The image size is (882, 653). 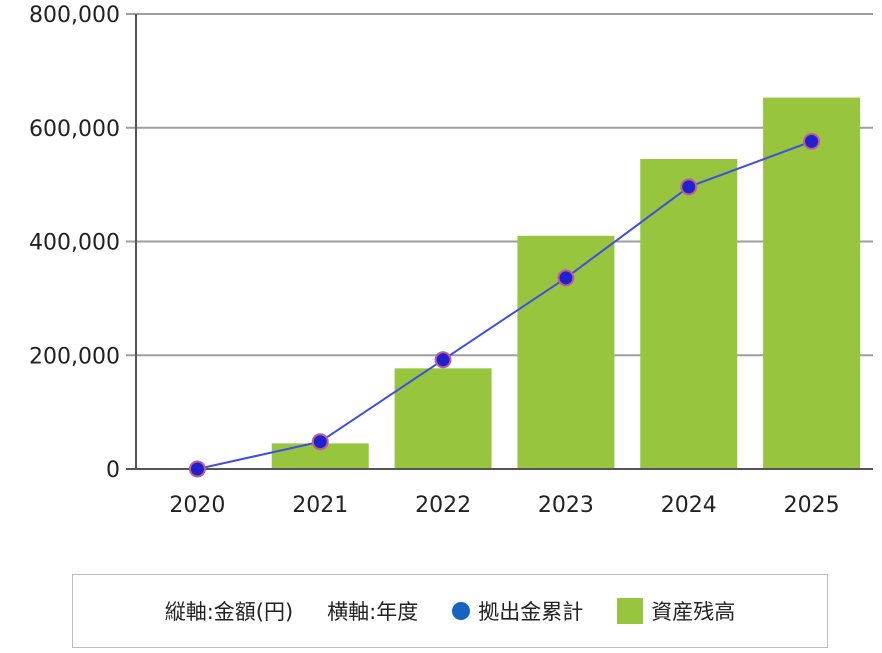 I want to click on x-tick-label: 2021, so click(x=320, y=505).